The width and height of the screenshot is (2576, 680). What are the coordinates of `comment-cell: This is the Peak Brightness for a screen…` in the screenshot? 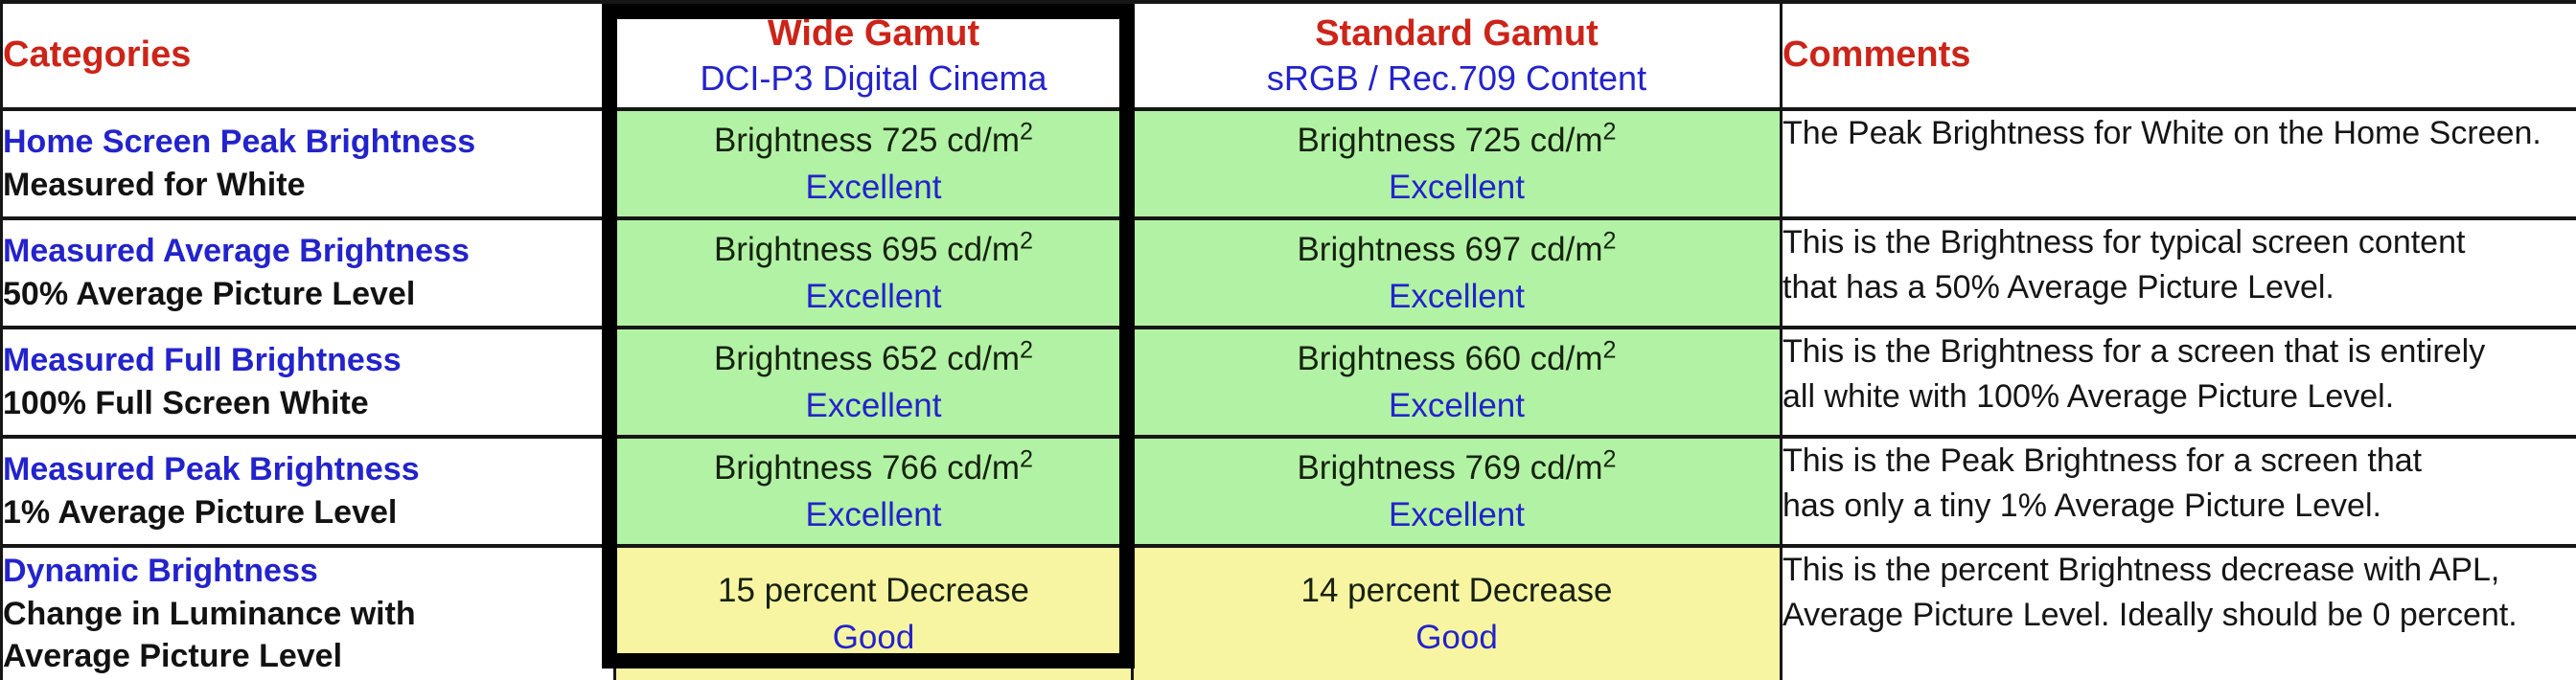 It's located at (2178, 492).